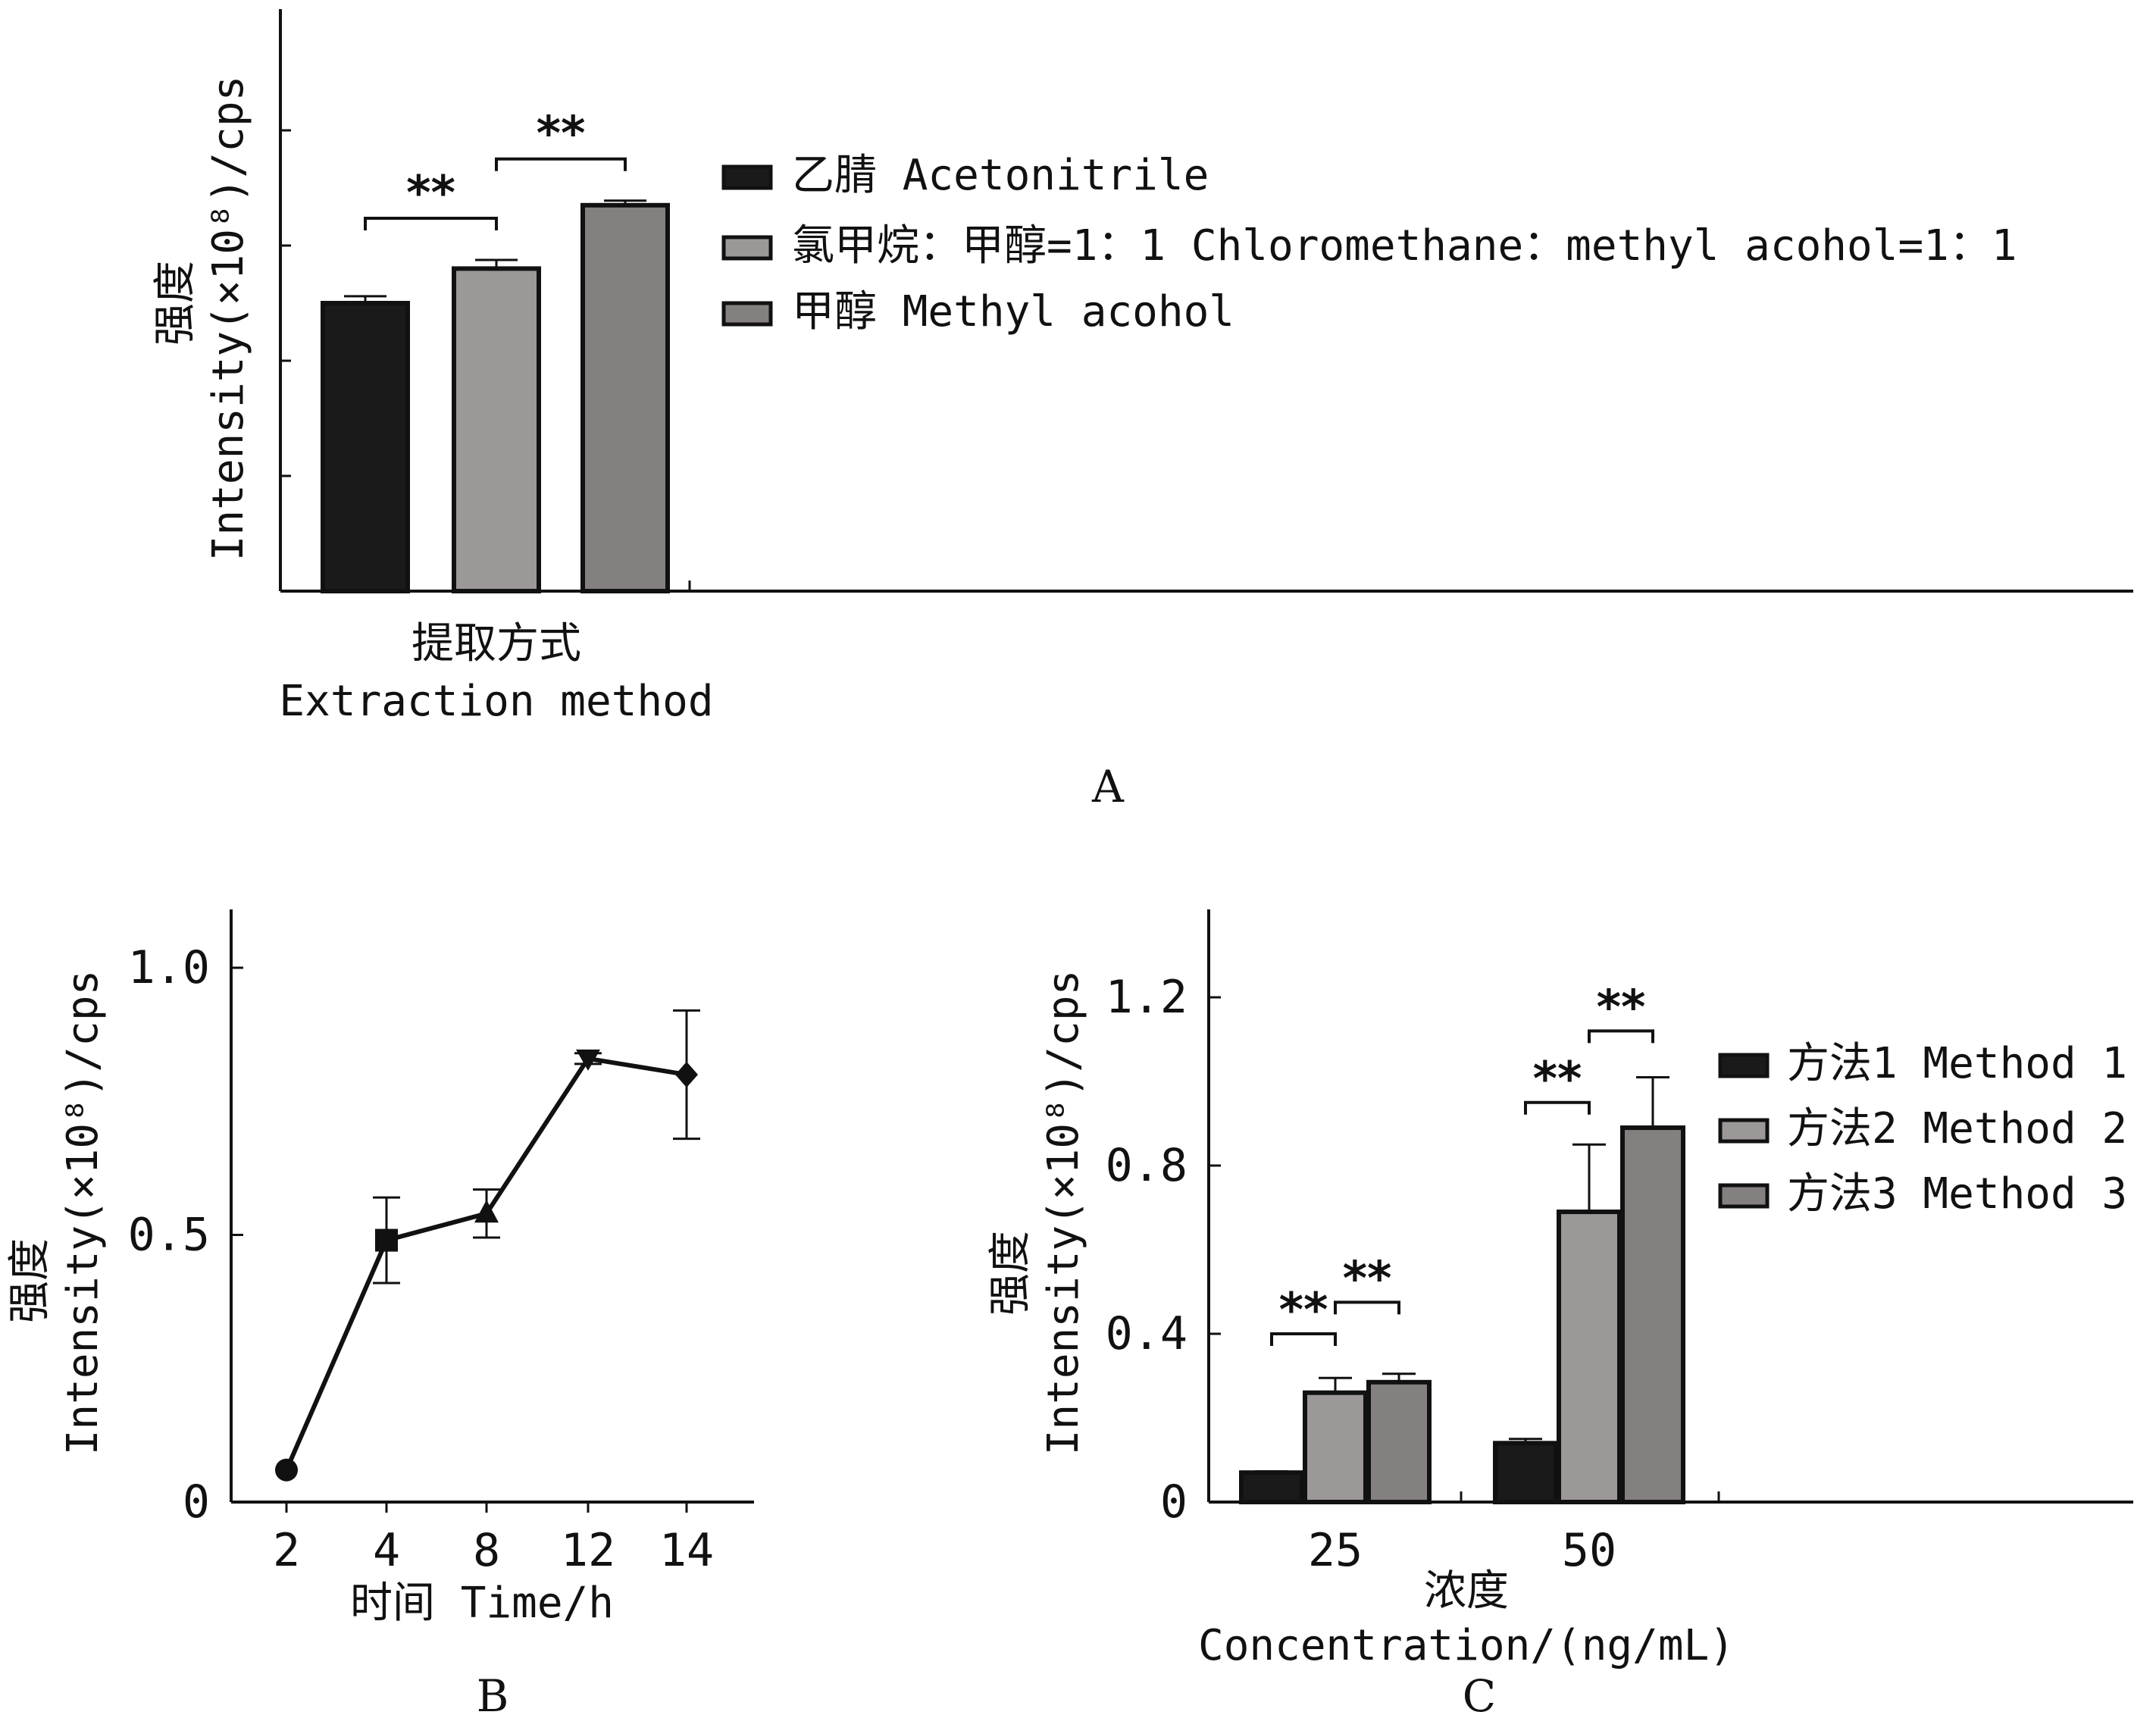  I want to click on legend-label: 方法2 Method 2, so click(1957, 1128).